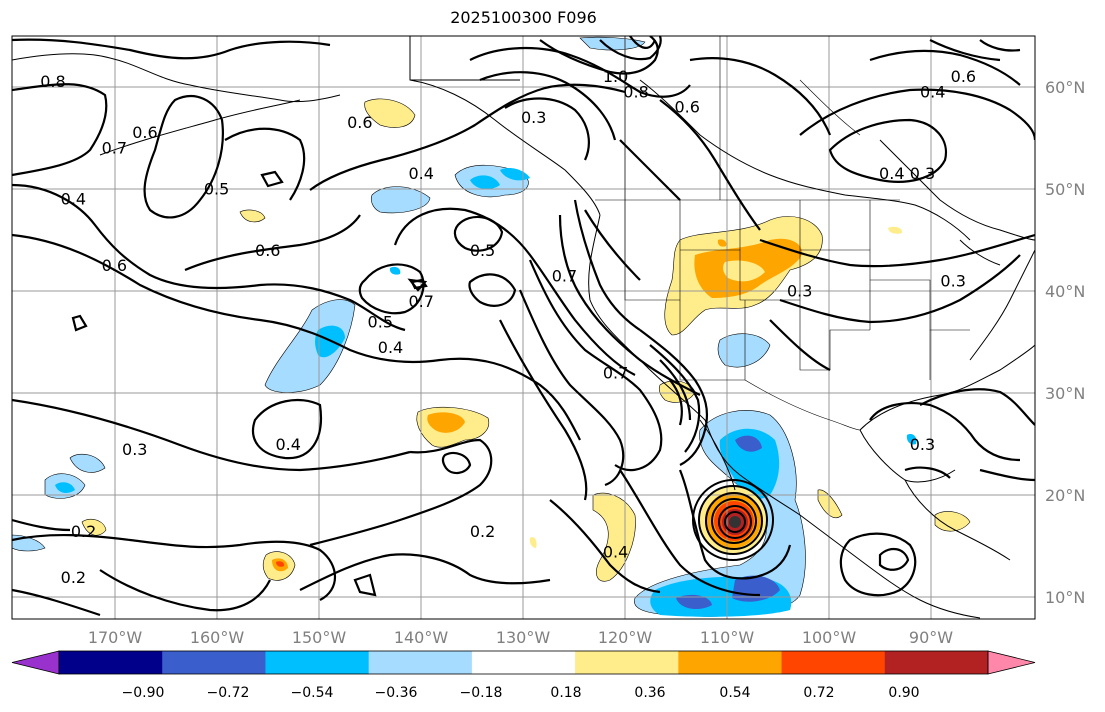 Image resolution: width=1105 pixels, height=712 pixels. What do you see at coordinates (523, 17) in the screenshot?
I see `map-title: 2025100300 F096` at bounding box center [523, 17].